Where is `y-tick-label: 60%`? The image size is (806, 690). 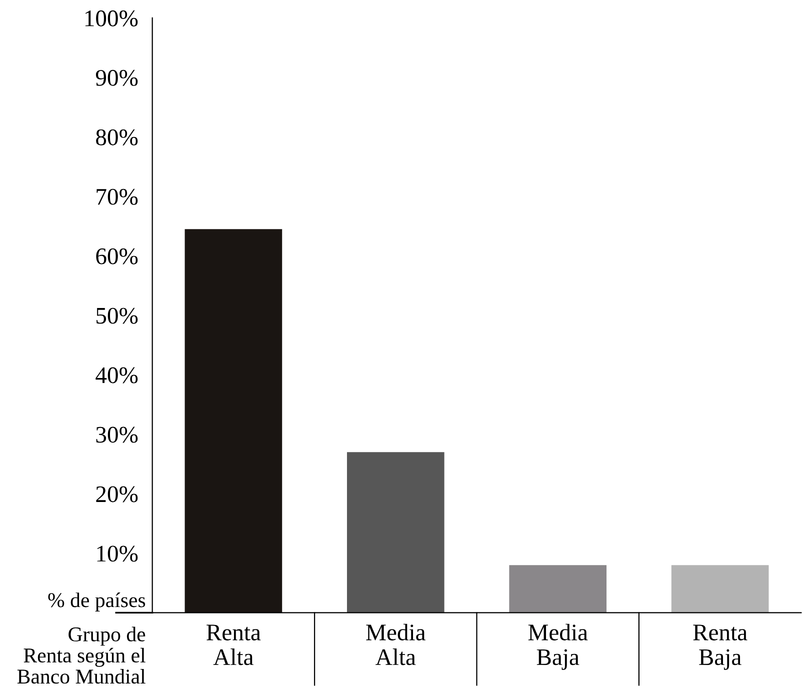 y-tick-label: 60% is located at coordinates (117, 256).